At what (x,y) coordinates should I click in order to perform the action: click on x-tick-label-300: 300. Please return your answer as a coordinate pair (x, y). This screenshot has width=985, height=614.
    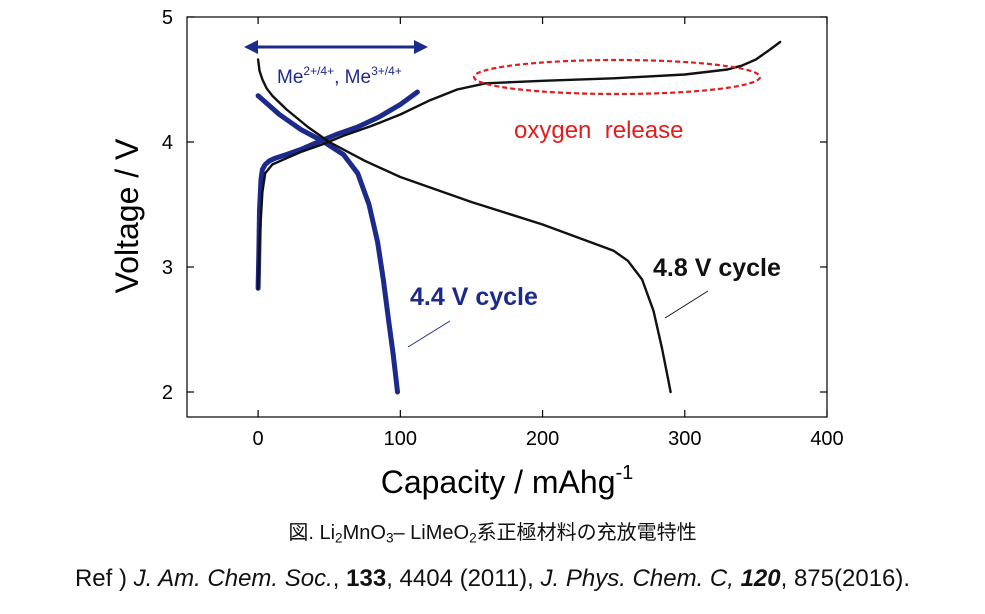
    Looking at the image, I should click on (684, 439).